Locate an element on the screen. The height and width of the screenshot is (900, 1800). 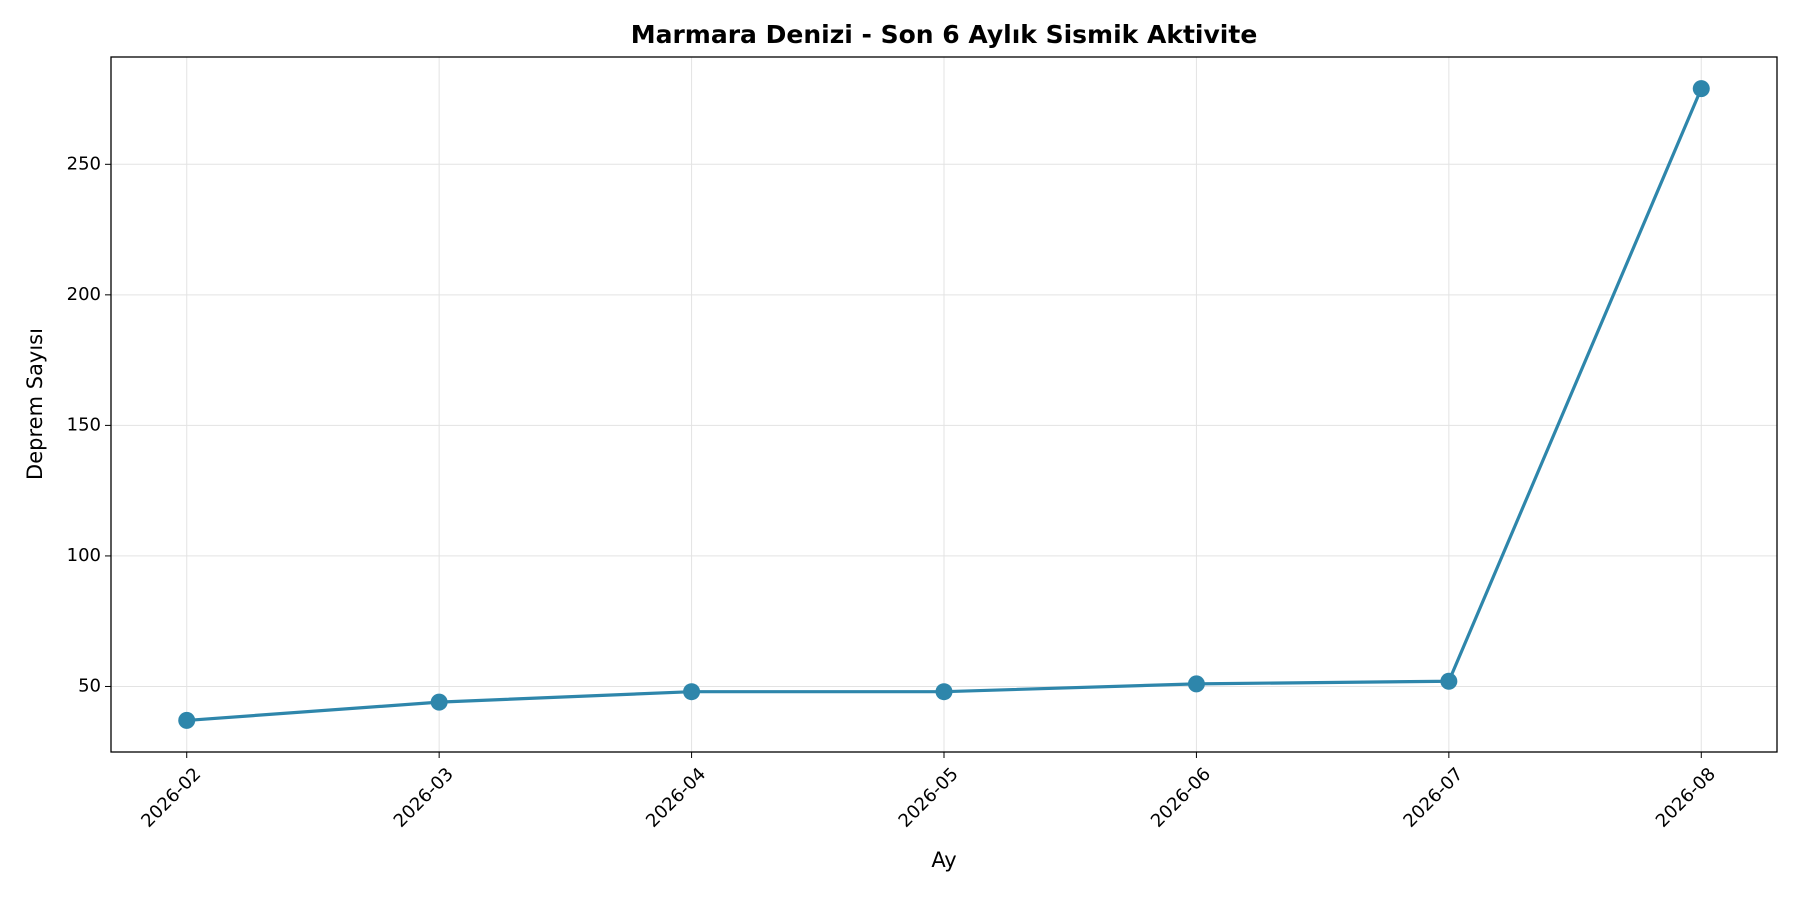
x-tick-label: 2026-03 is located at coordinates (424, 798).